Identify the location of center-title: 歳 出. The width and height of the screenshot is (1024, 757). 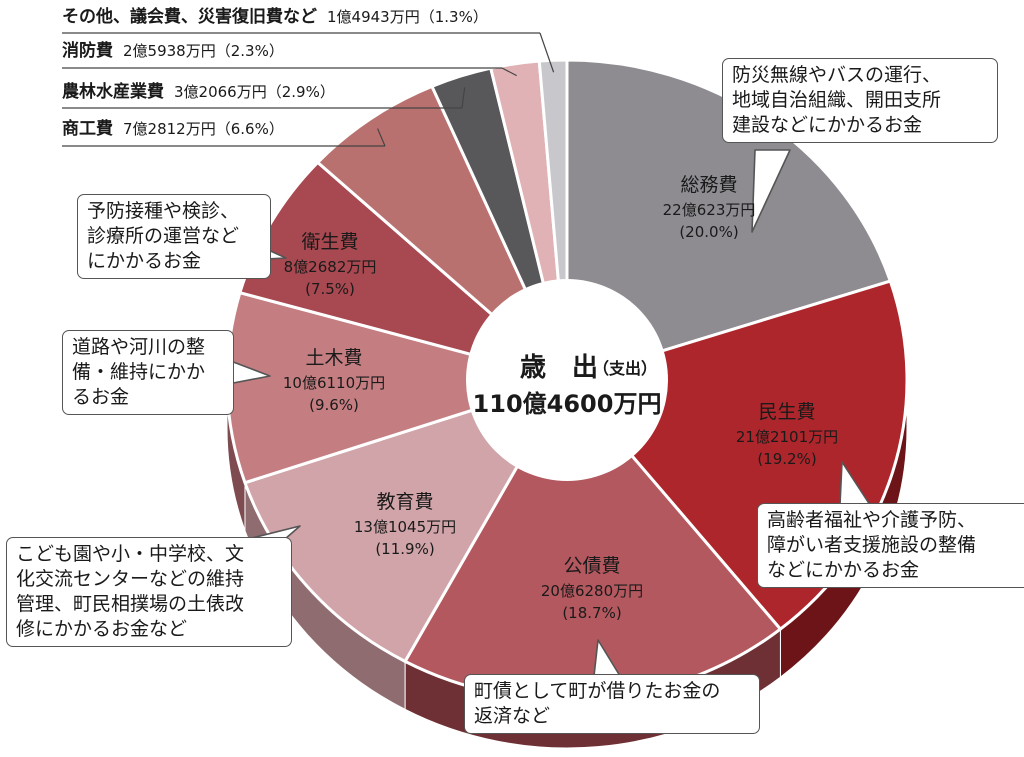
(559, 368).